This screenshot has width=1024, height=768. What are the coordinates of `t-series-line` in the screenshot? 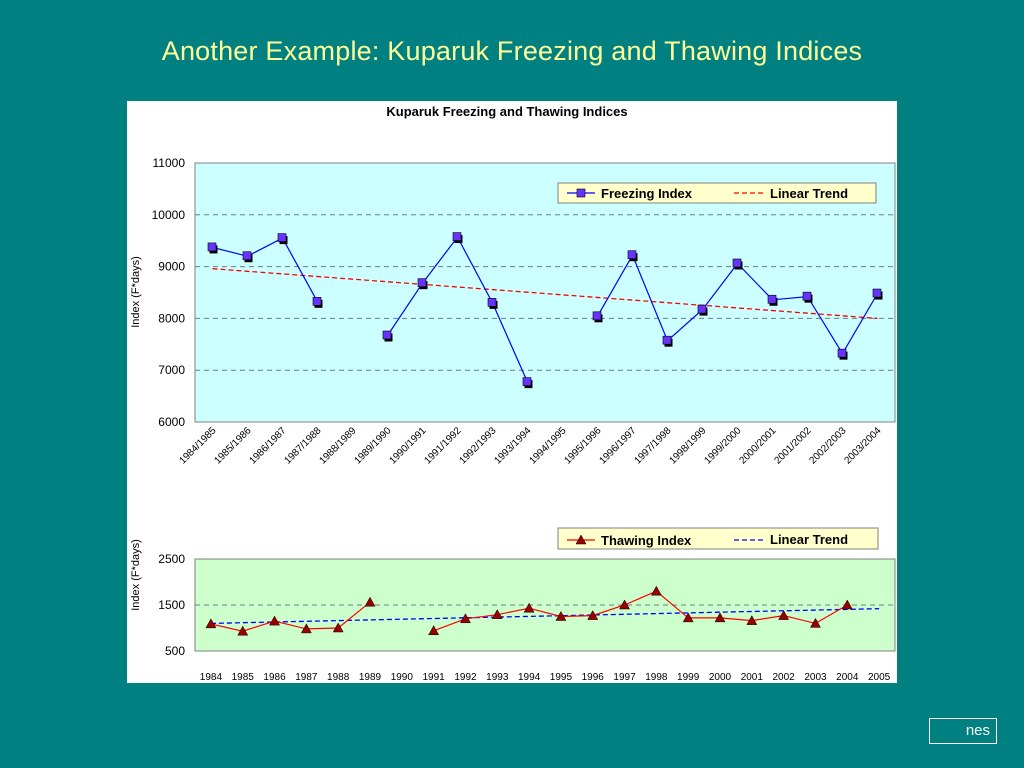 It's located at (640, 611).